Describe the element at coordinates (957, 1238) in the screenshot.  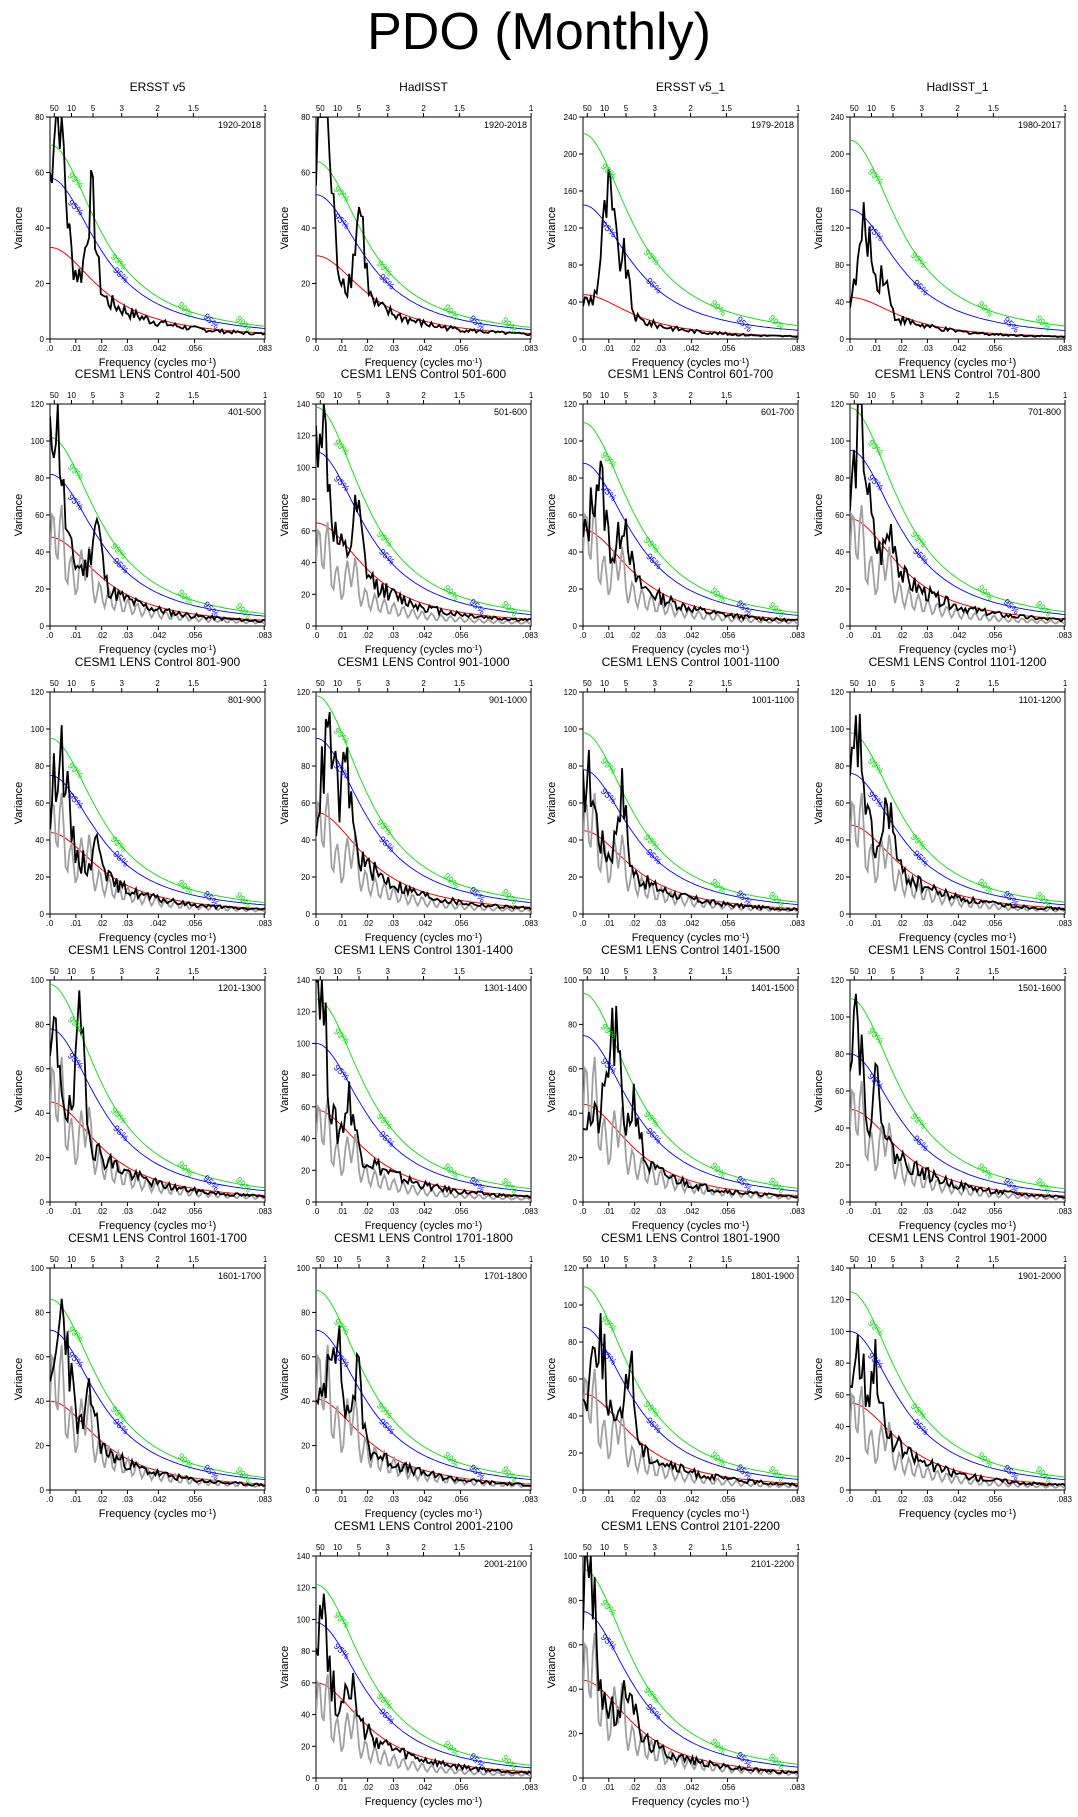
I see `panel-title: CESM1 LENS Control 1901-2000` at that location.